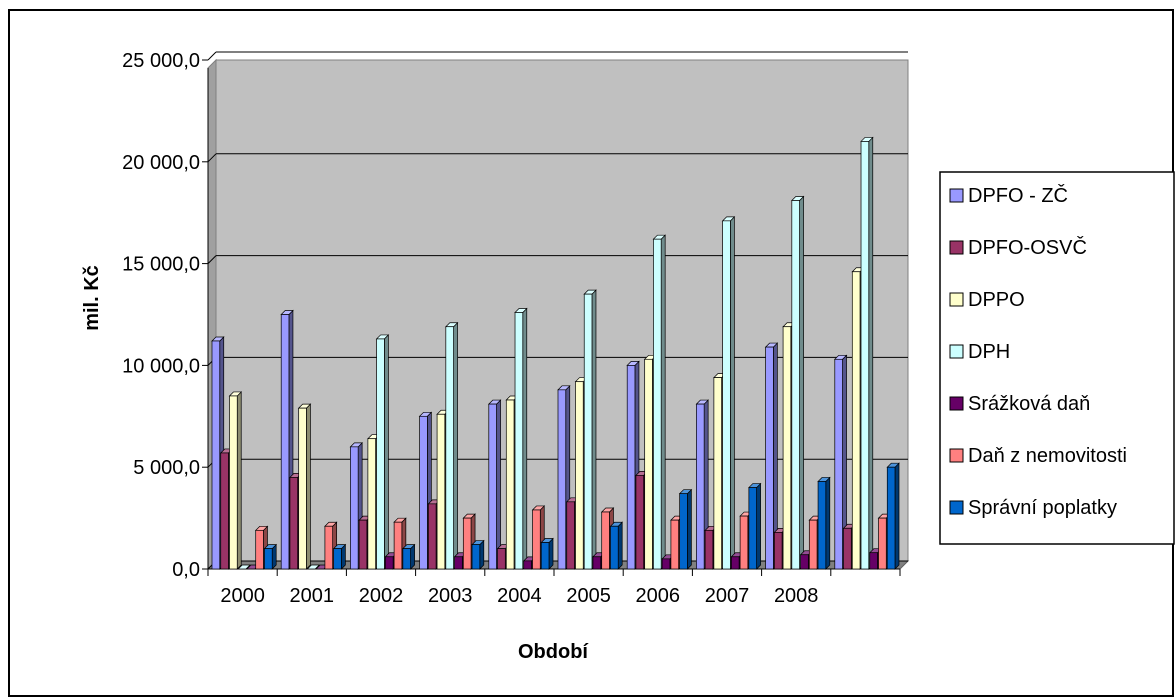  What do you see at coordinates (1042, 508) in the screenshot?
I see `legend-label: Správní poplatky` at bounding box center [1042, 508].